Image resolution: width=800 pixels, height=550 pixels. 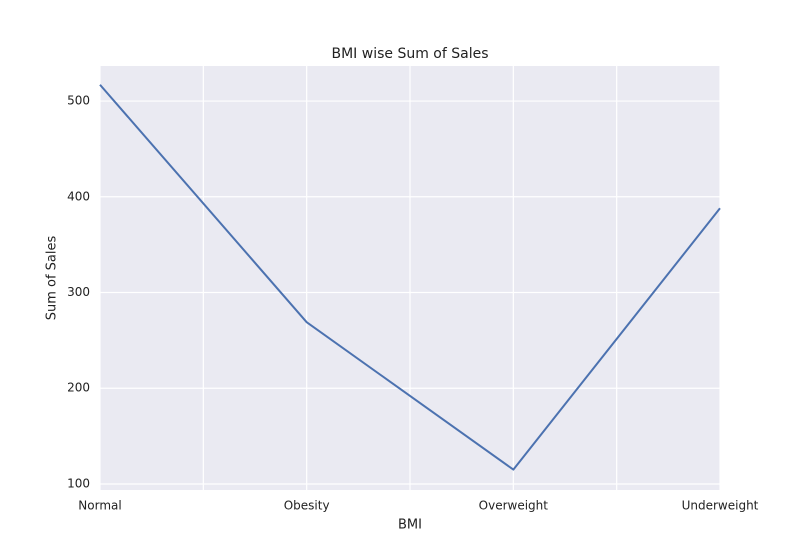 I want to click on x-tick-label: Obesity, so click(x=307, y=506).